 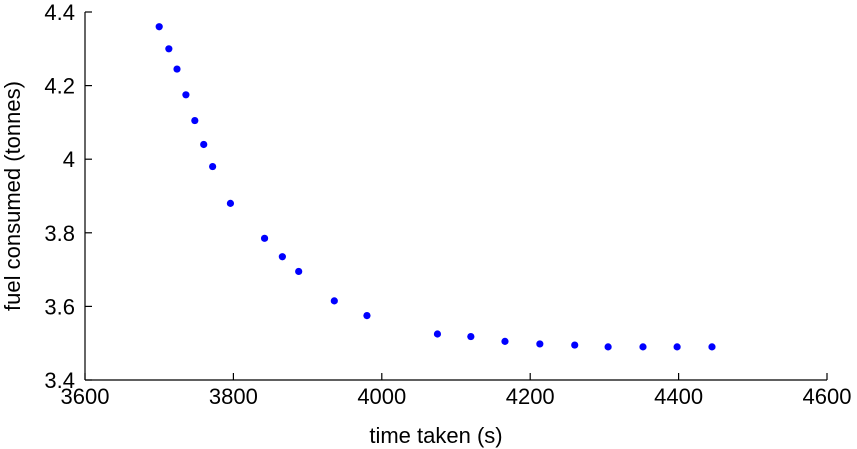 I want to click on y-tick-label: 4.2, so click(x=59, y=86).